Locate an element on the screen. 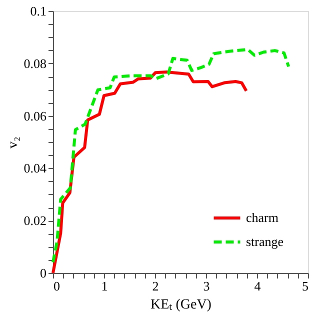  legend-label: strange is located at coordinates (265, 241).